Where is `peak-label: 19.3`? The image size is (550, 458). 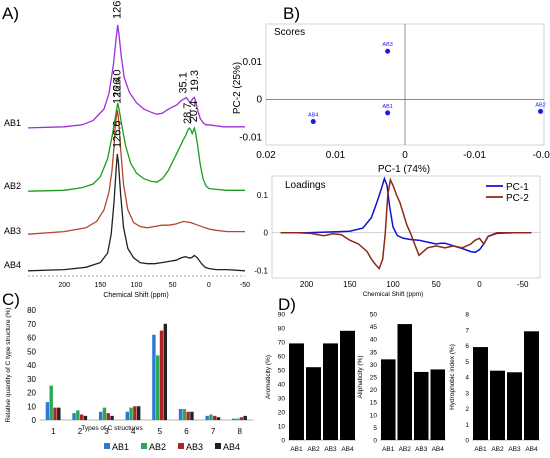 peak-label: 19.3 is located at coordinates (195, 80).